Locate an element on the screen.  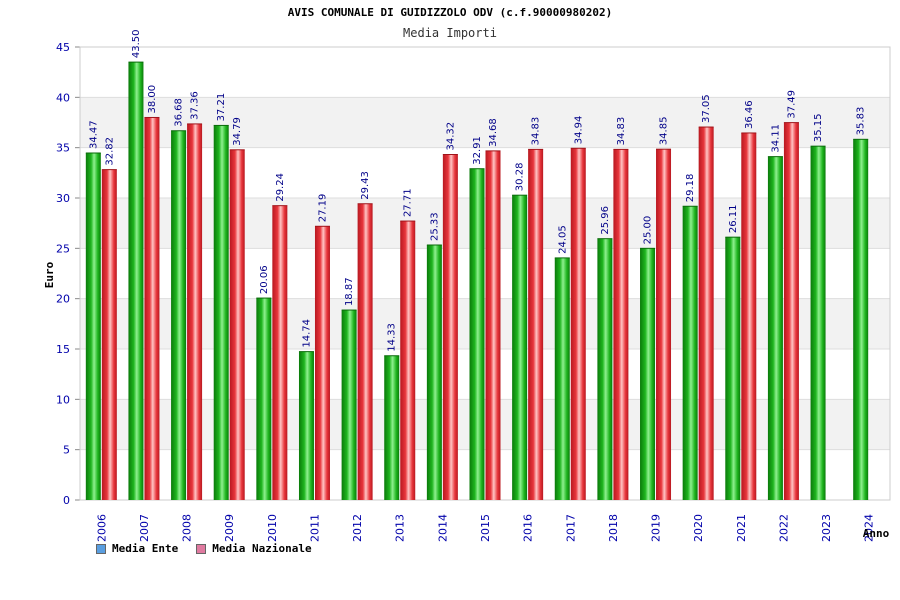
bar-media-nazionale-2016 is located at coordinates (536, 325).